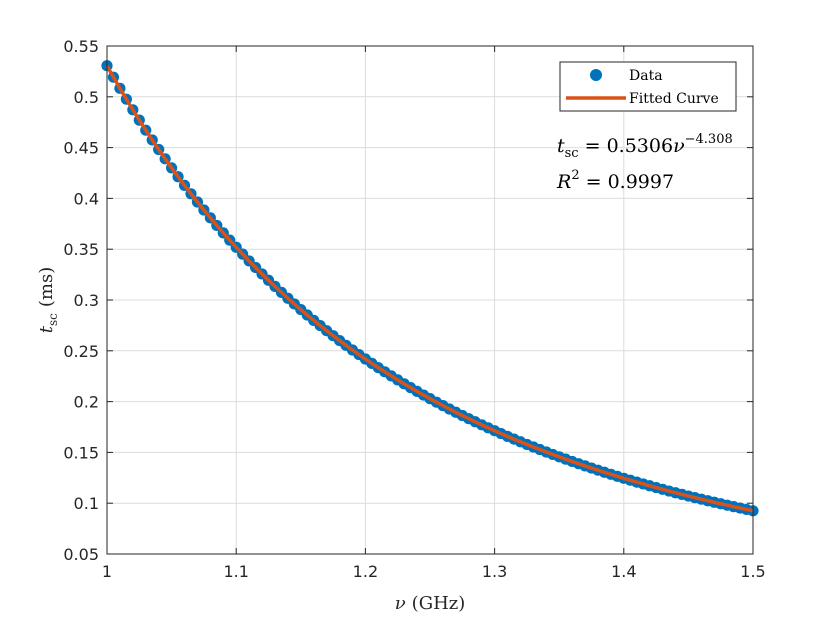  I want to click on r-squared-power: 2, so click(575, 175).